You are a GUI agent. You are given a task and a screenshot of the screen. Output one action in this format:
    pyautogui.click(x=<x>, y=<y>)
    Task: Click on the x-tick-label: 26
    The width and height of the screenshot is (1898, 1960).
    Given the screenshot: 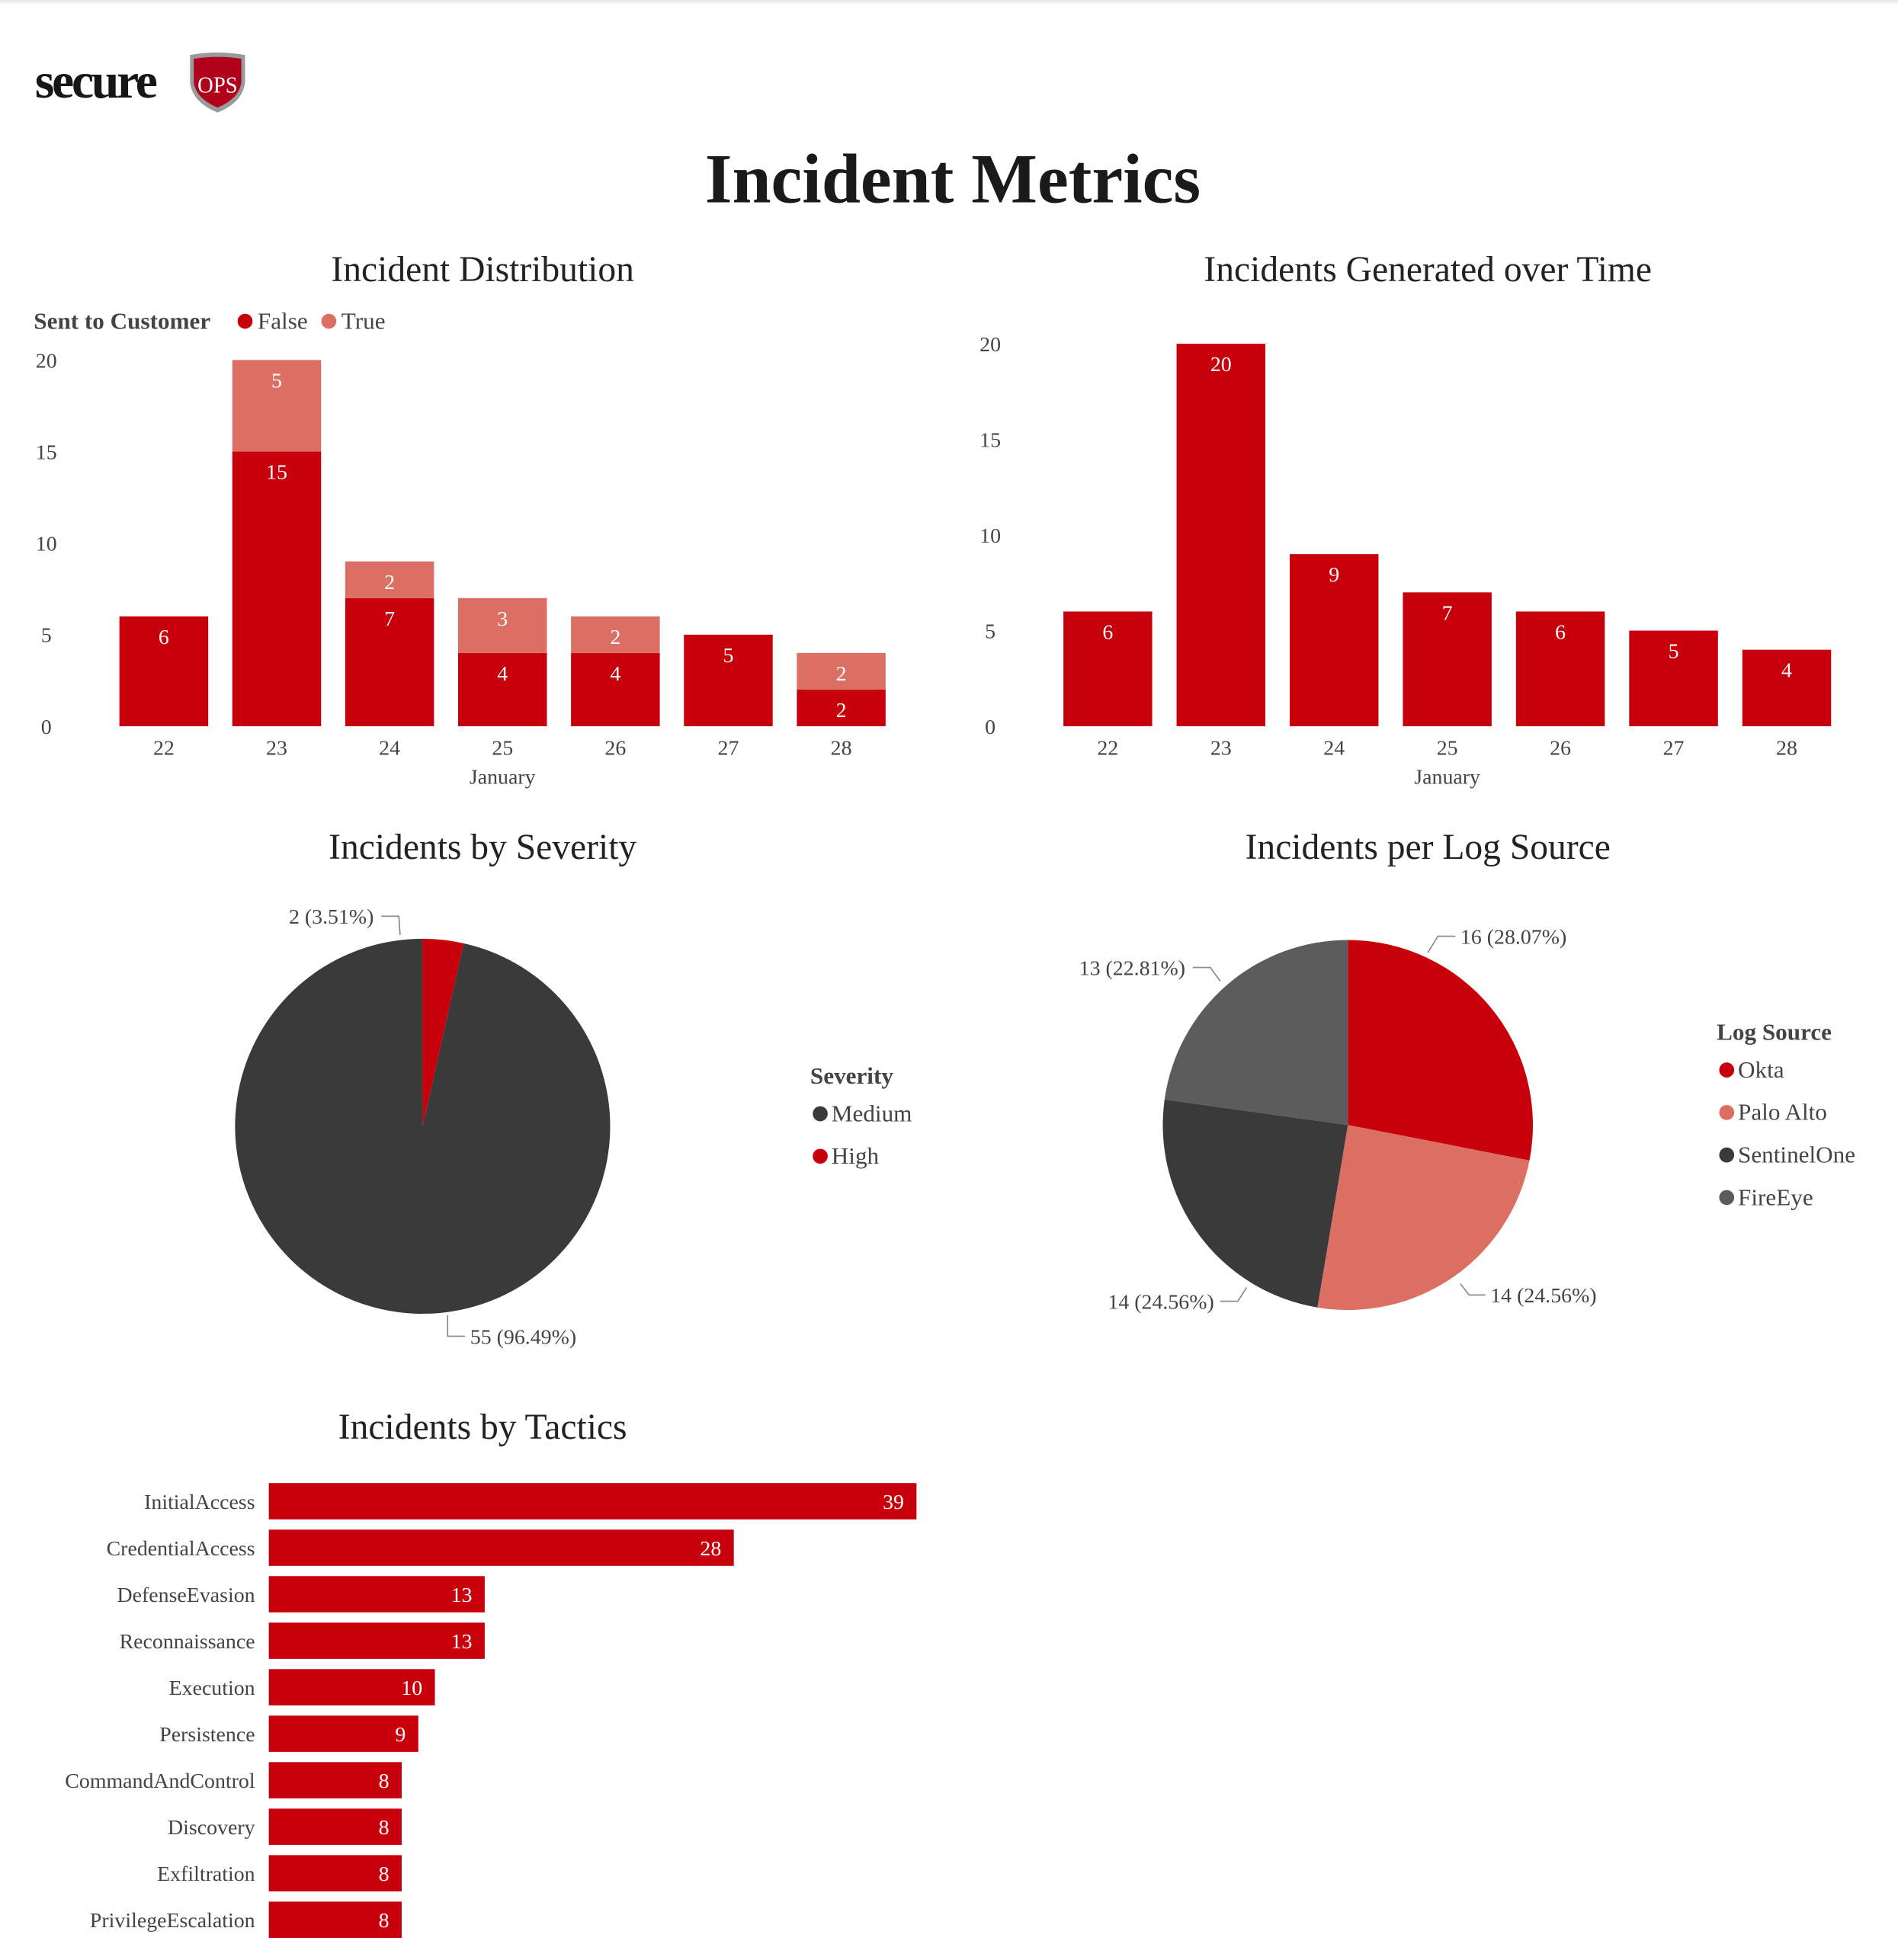 What is the action you would take?
    pyautogui.click(x=1560, y=749)
    